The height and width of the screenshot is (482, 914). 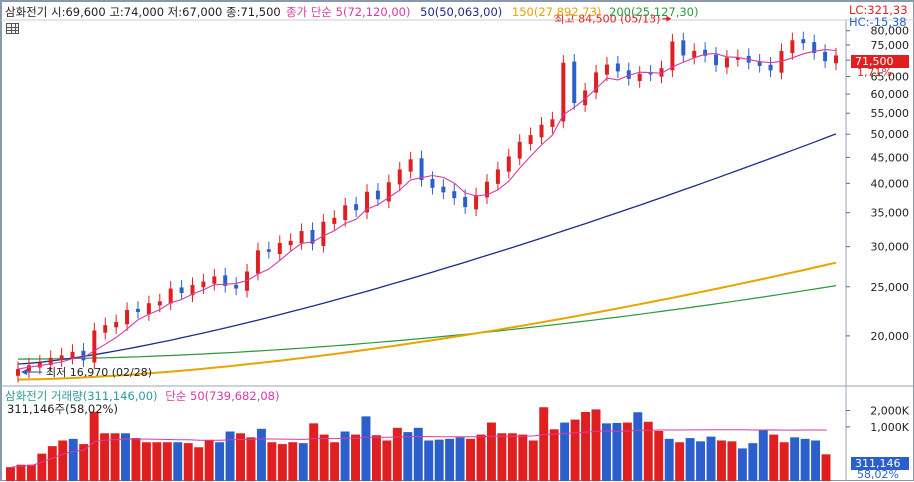 What do you see at coordinates (222, 396) in the screenshot?
I see `volume-ma-label: 단순 50(739,682,08)` at bounding box center [222, 396].